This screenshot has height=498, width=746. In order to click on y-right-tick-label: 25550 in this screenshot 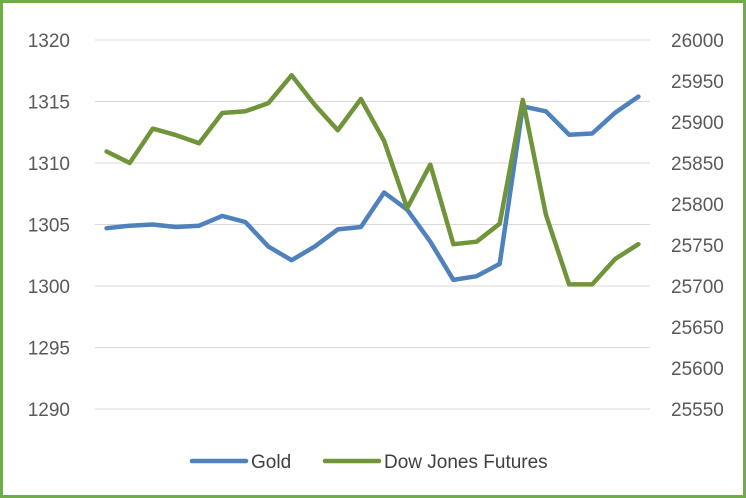, I will do `click(697, 410)`.